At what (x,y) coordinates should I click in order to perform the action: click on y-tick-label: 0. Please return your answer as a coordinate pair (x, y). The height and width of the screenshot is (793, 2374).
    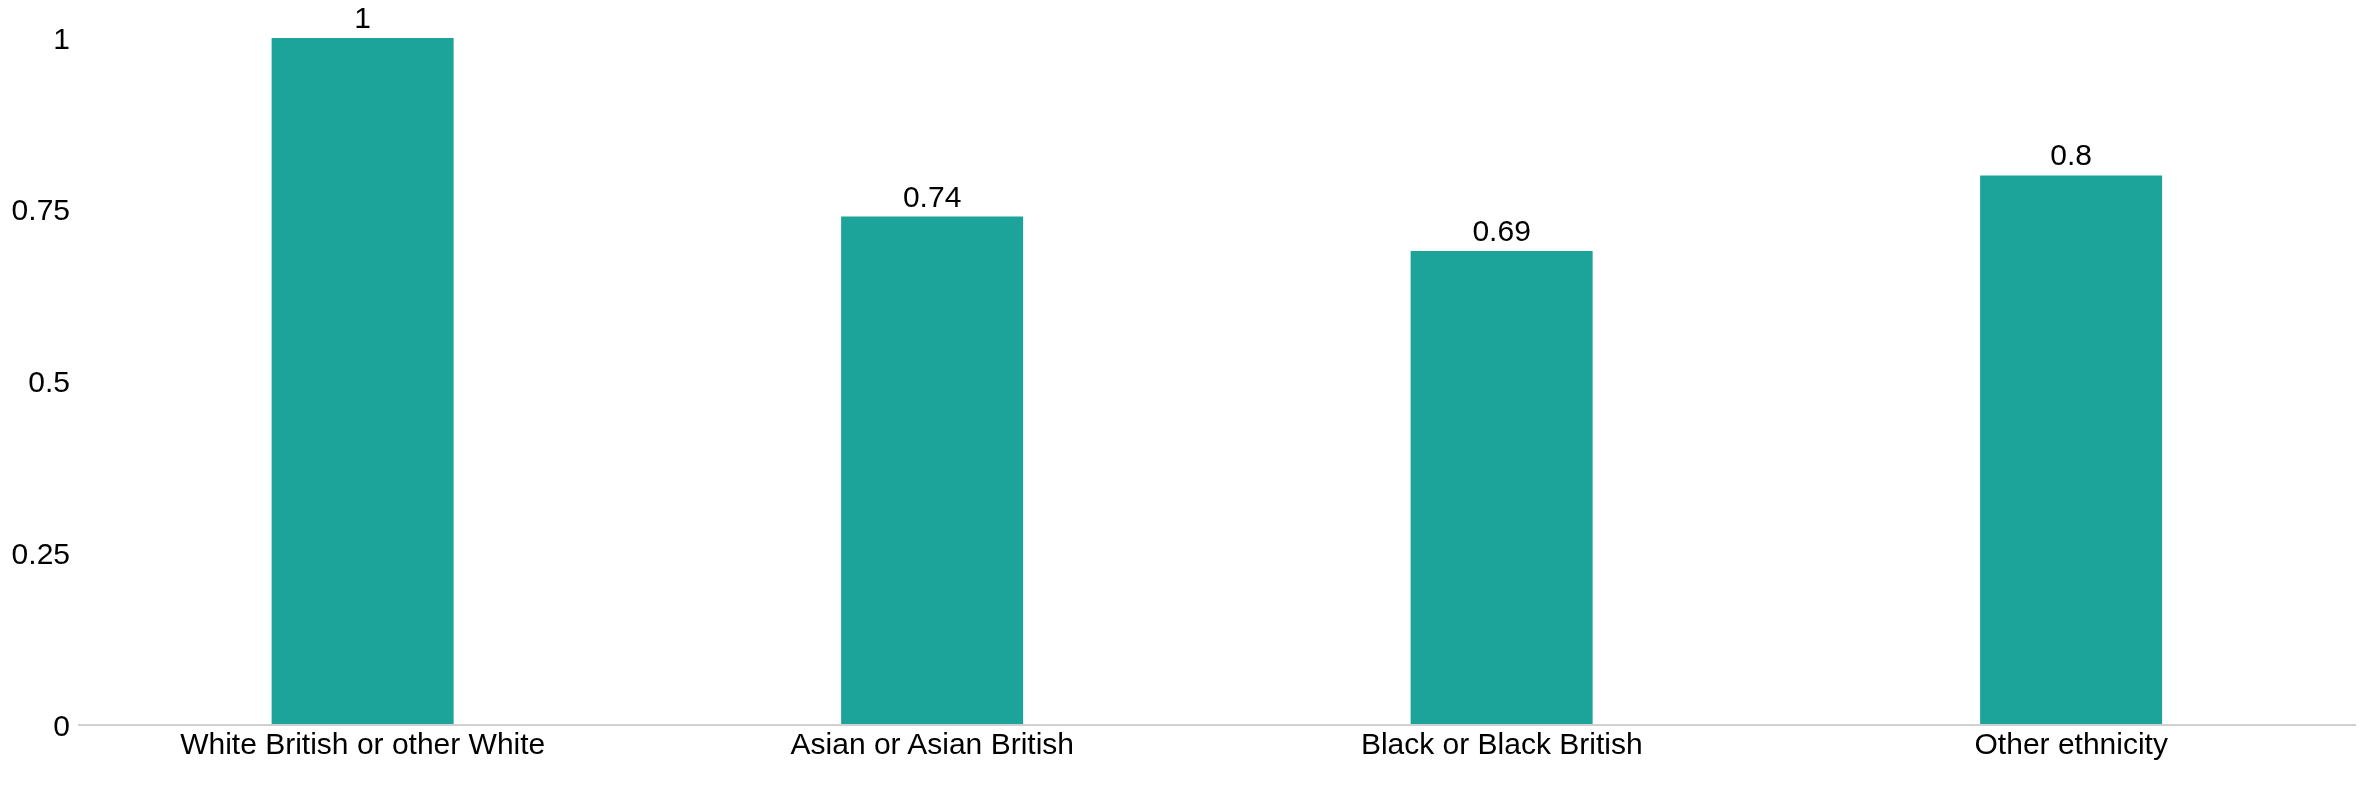
    Looking at the image, I should click on (61, 725).